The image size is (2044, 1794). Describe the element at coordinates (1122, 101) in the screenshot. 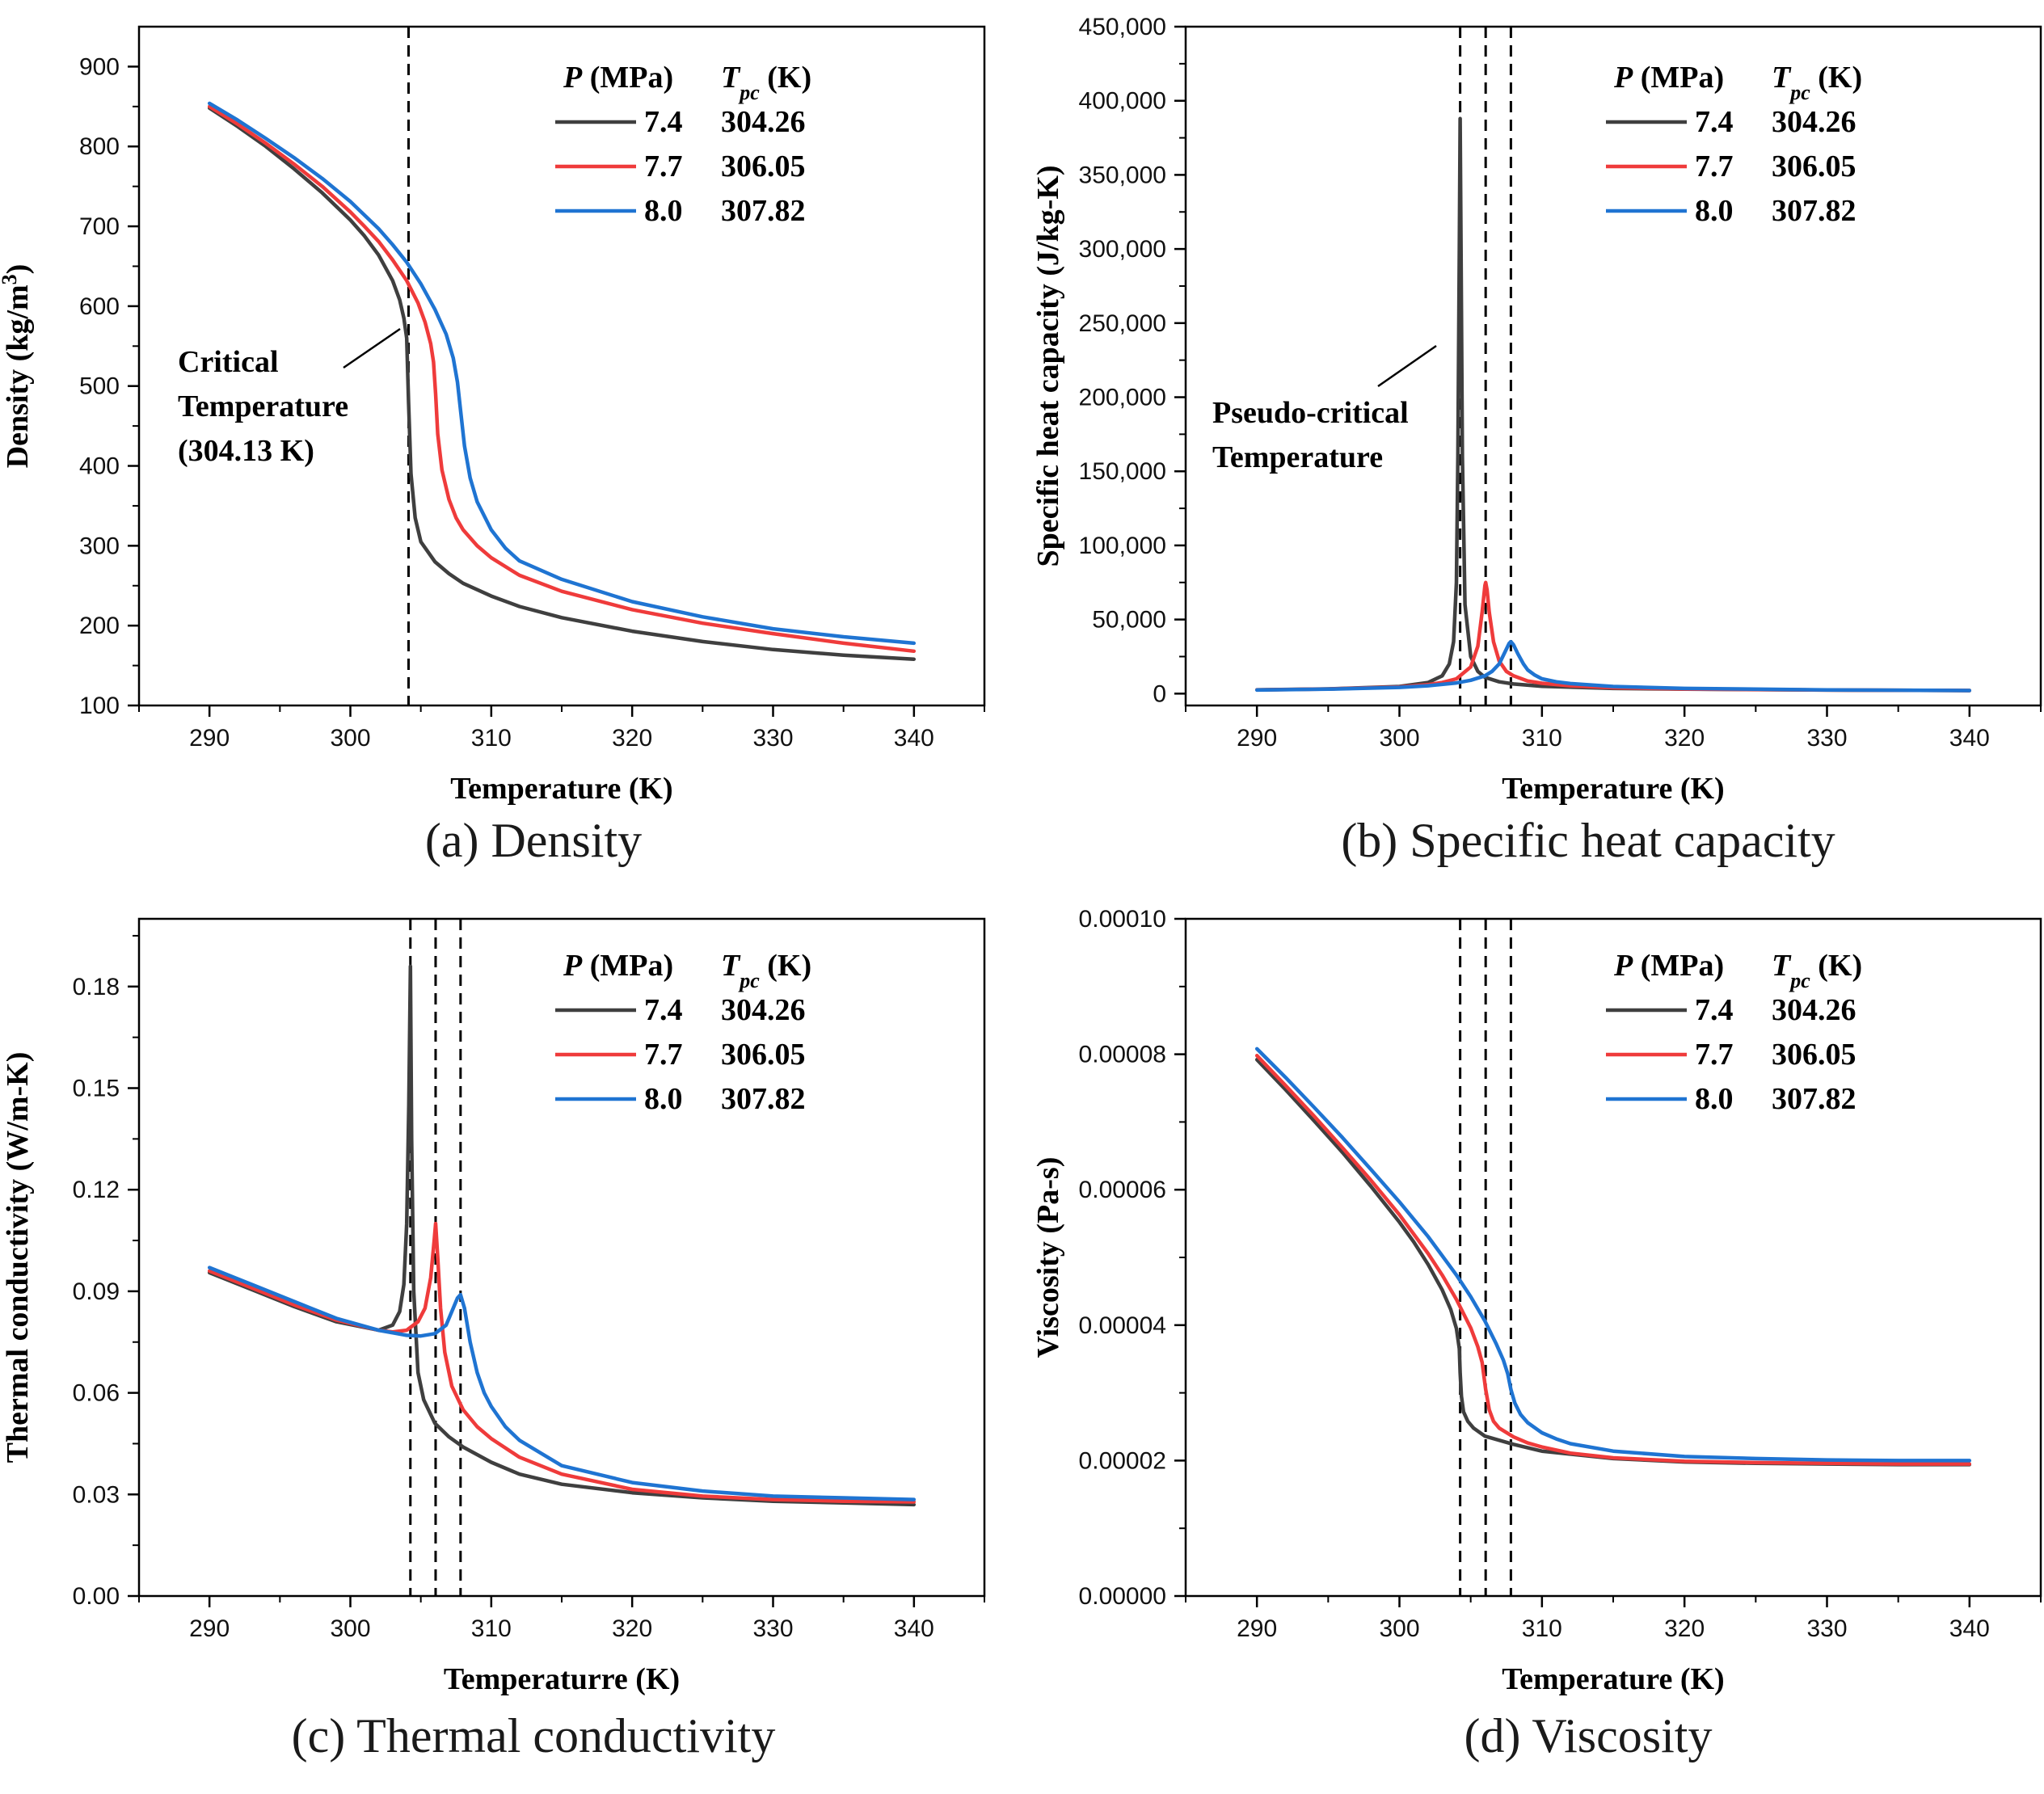

I see `y-tick-label: 400,000` at that location.